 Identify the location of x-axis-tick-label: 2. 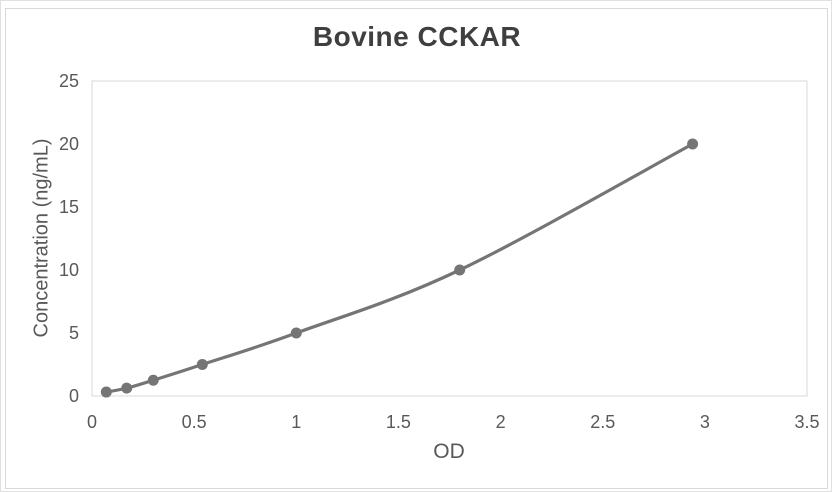
(501, 422).